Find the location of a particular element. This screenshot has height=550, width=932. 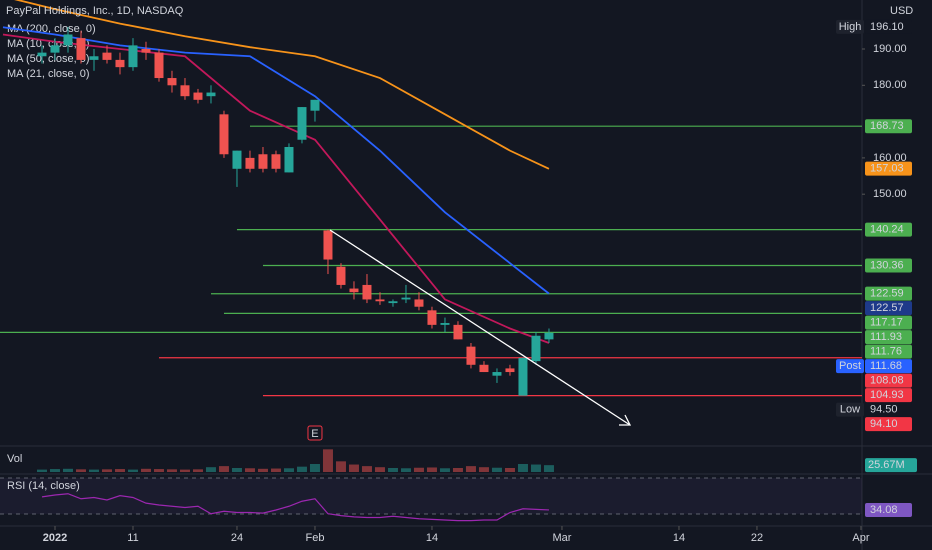

rsi-label: RSI (14, close) is located at coordinates (43, 486).